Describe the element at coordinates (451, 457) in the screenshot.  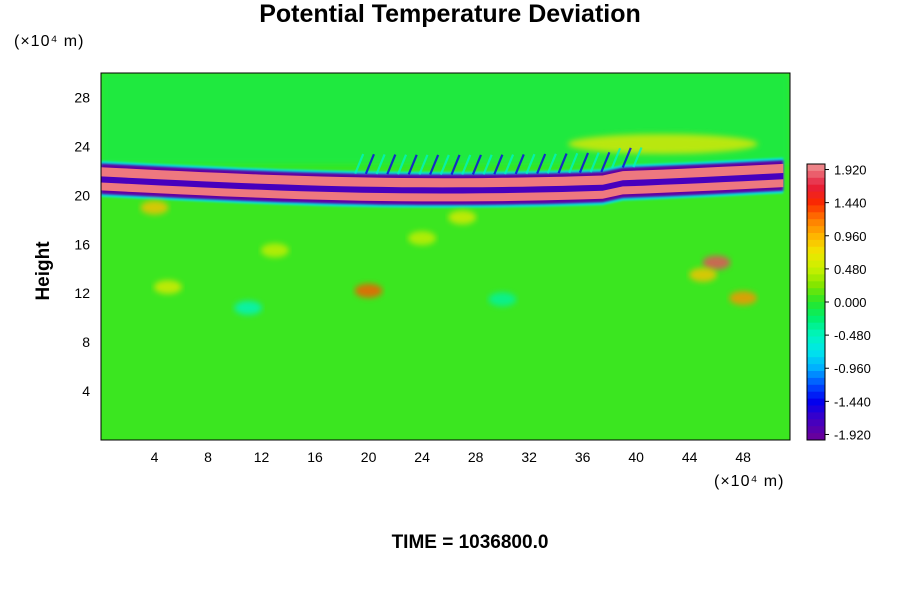
I see `x-axis: 4 8 12 16 20 24 28 32 36 40 44 48` at that location.